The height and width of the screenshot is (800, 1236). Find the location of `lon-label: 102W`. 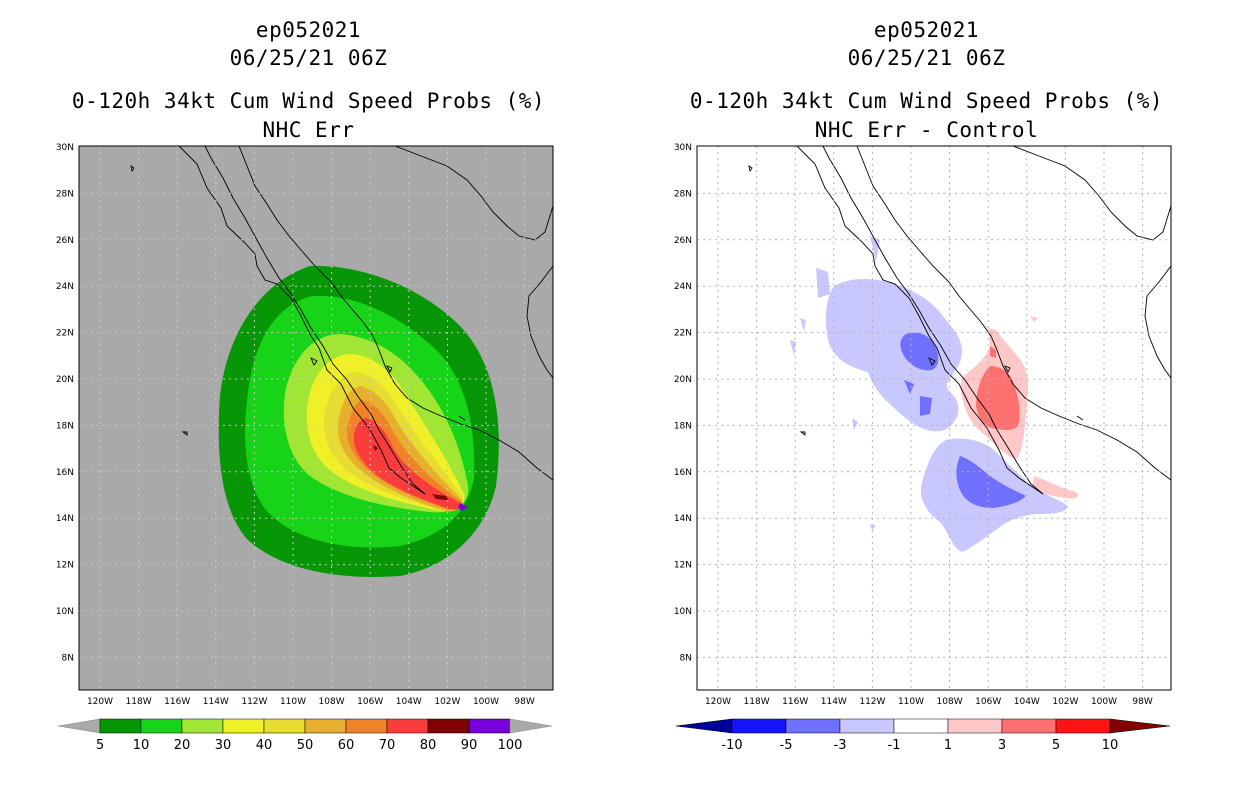

lon-label: 102W is located at coordinates (447, 702).